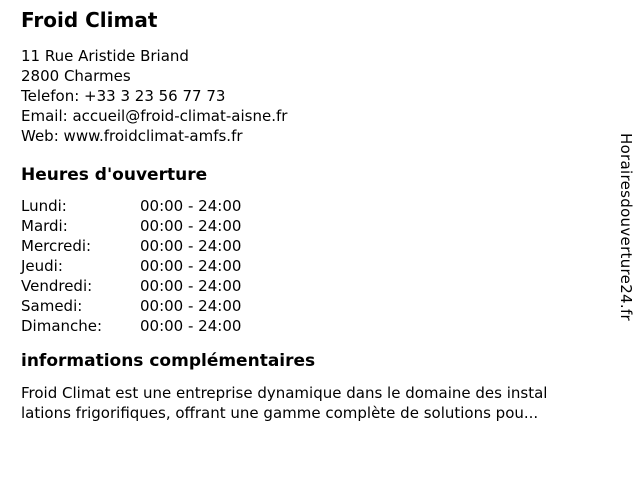 This screenshot has width=640, height=480. What do you see at coordinates (168, 361) in the screenshot?
I see `additional-info-heading: informations complémentaires` at bounding box center [168, 361].